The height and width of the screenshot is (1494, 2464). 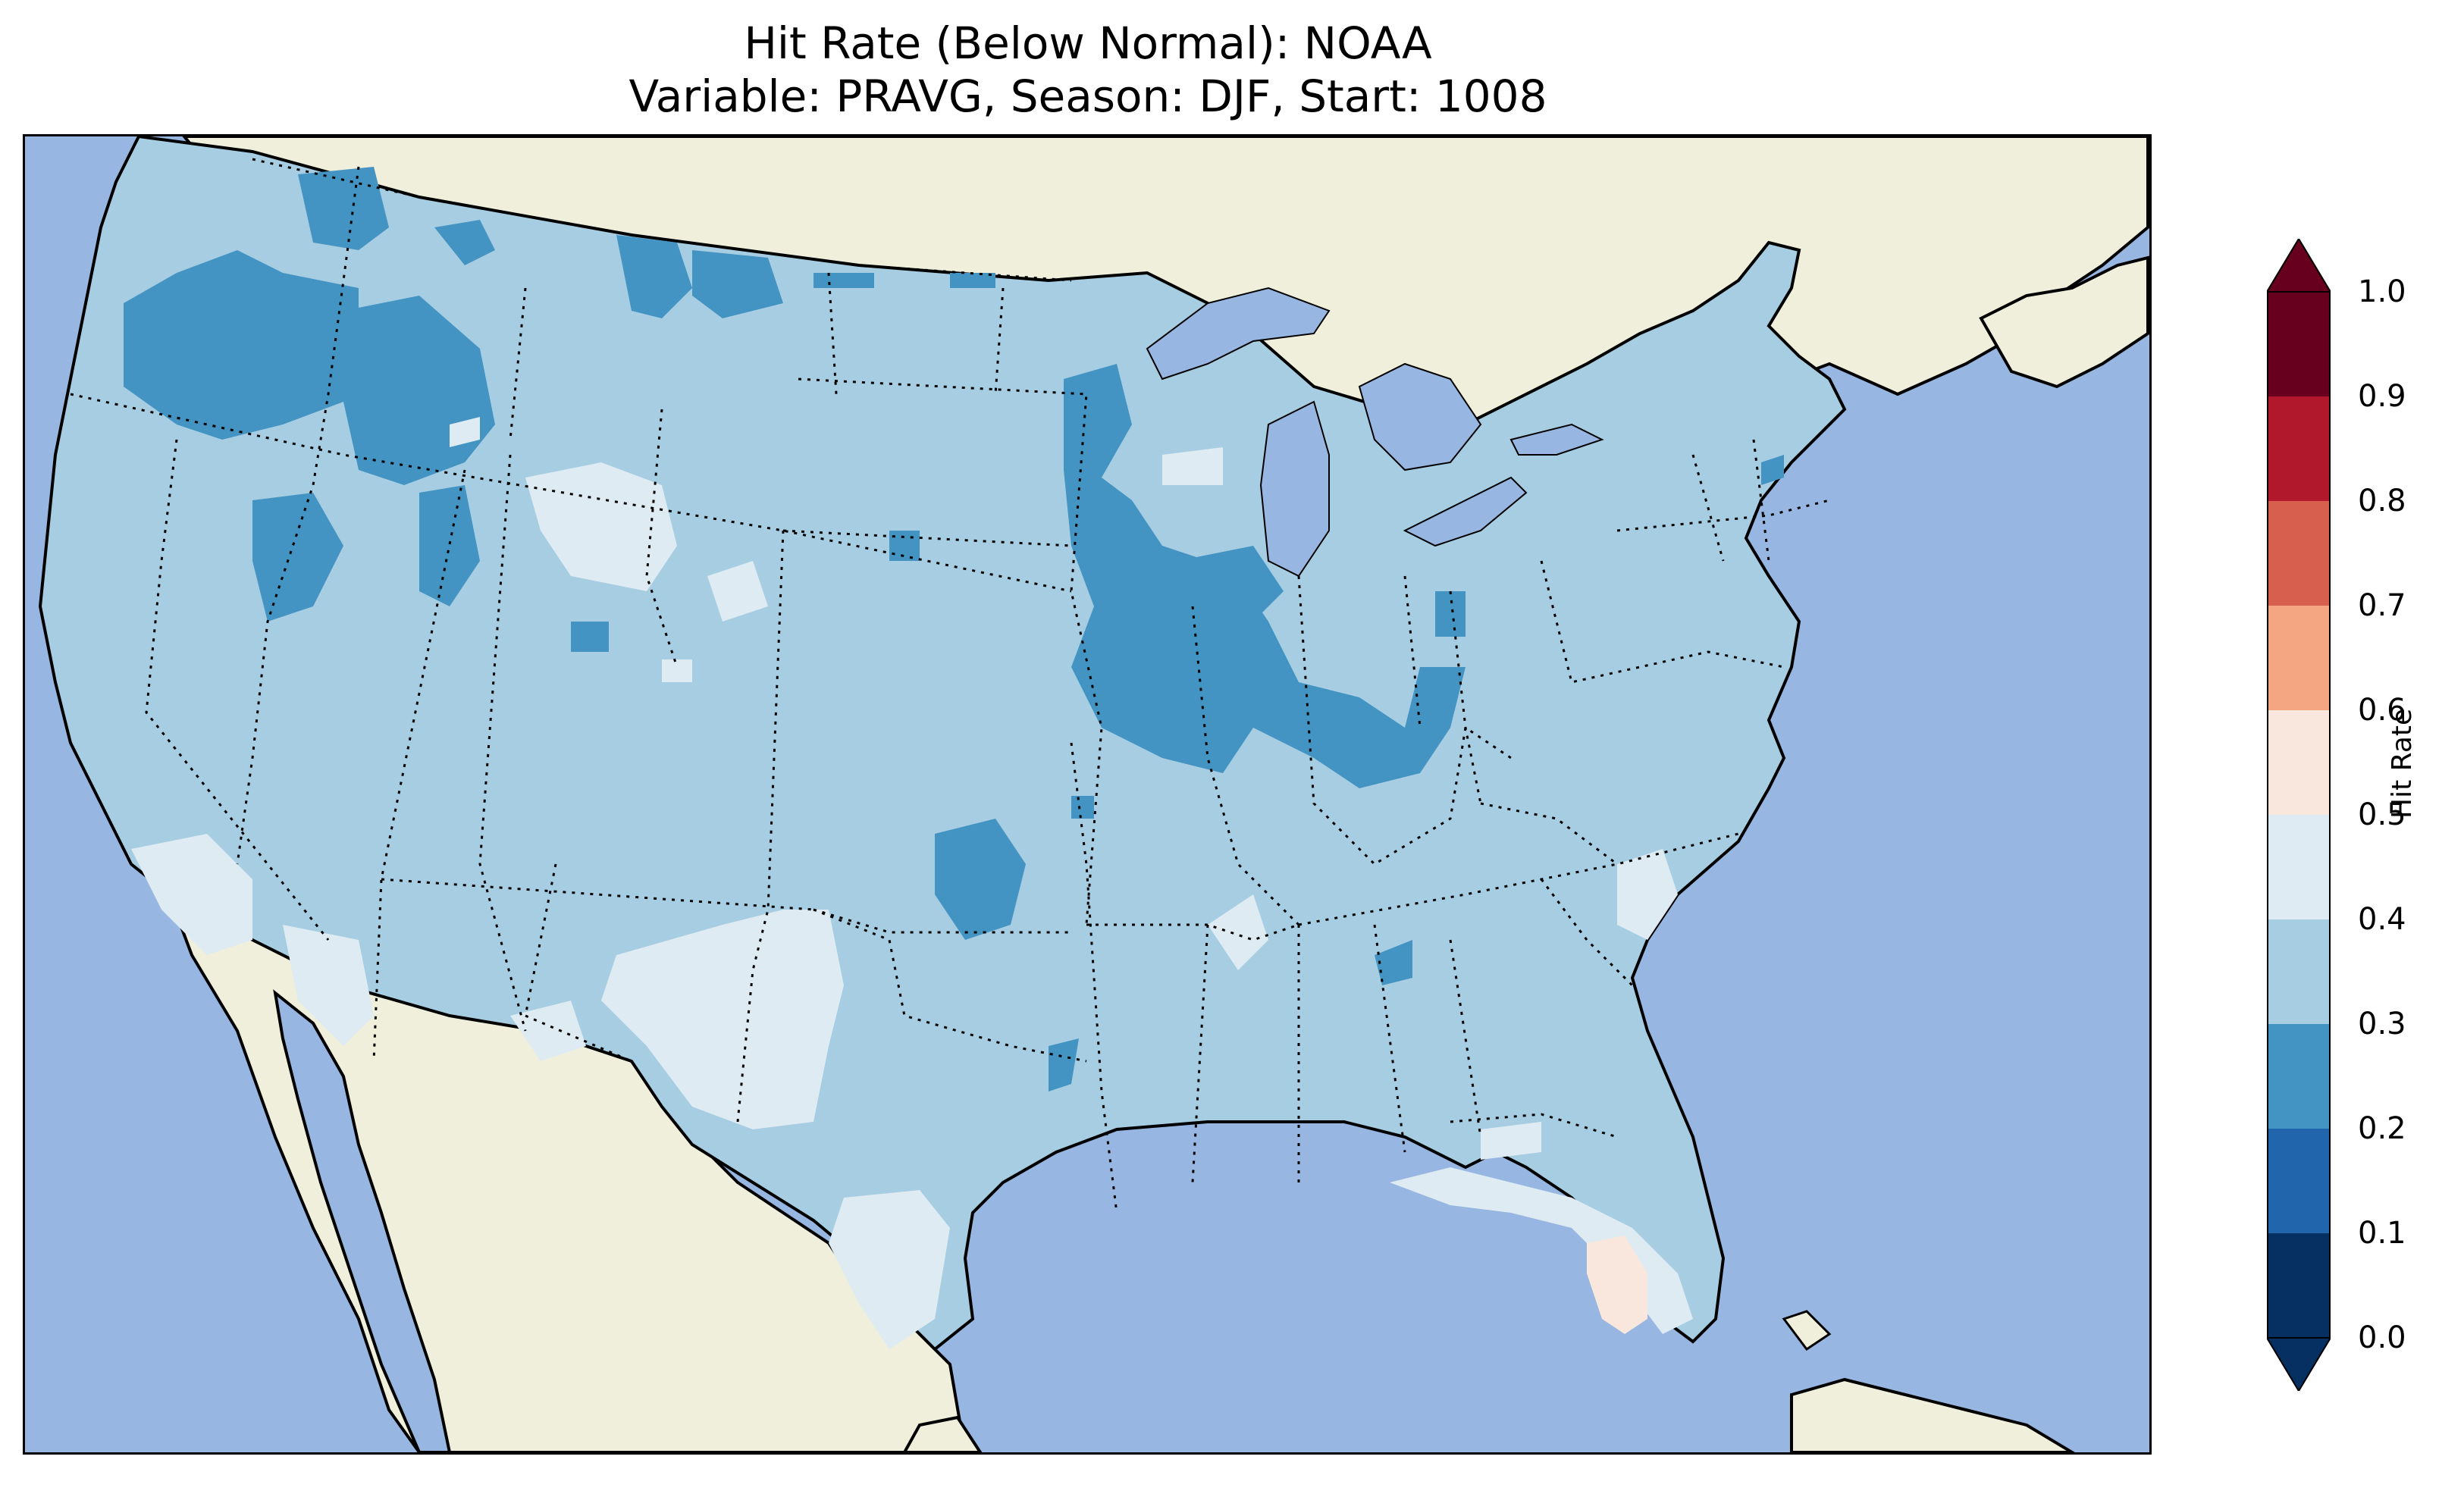 What do you see at coordinates (1088, 43) in the screenshot?
I see `title-line-1: Hit Rate (Below Normal): NOAA` at bounding box center [1088, 43].